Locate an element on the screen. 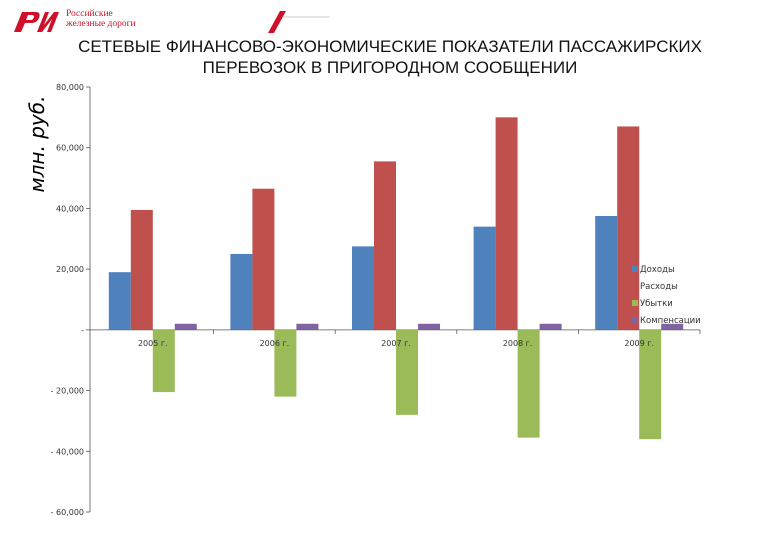  y-tick-label: 60,000 is located at coordinates (70, 148).